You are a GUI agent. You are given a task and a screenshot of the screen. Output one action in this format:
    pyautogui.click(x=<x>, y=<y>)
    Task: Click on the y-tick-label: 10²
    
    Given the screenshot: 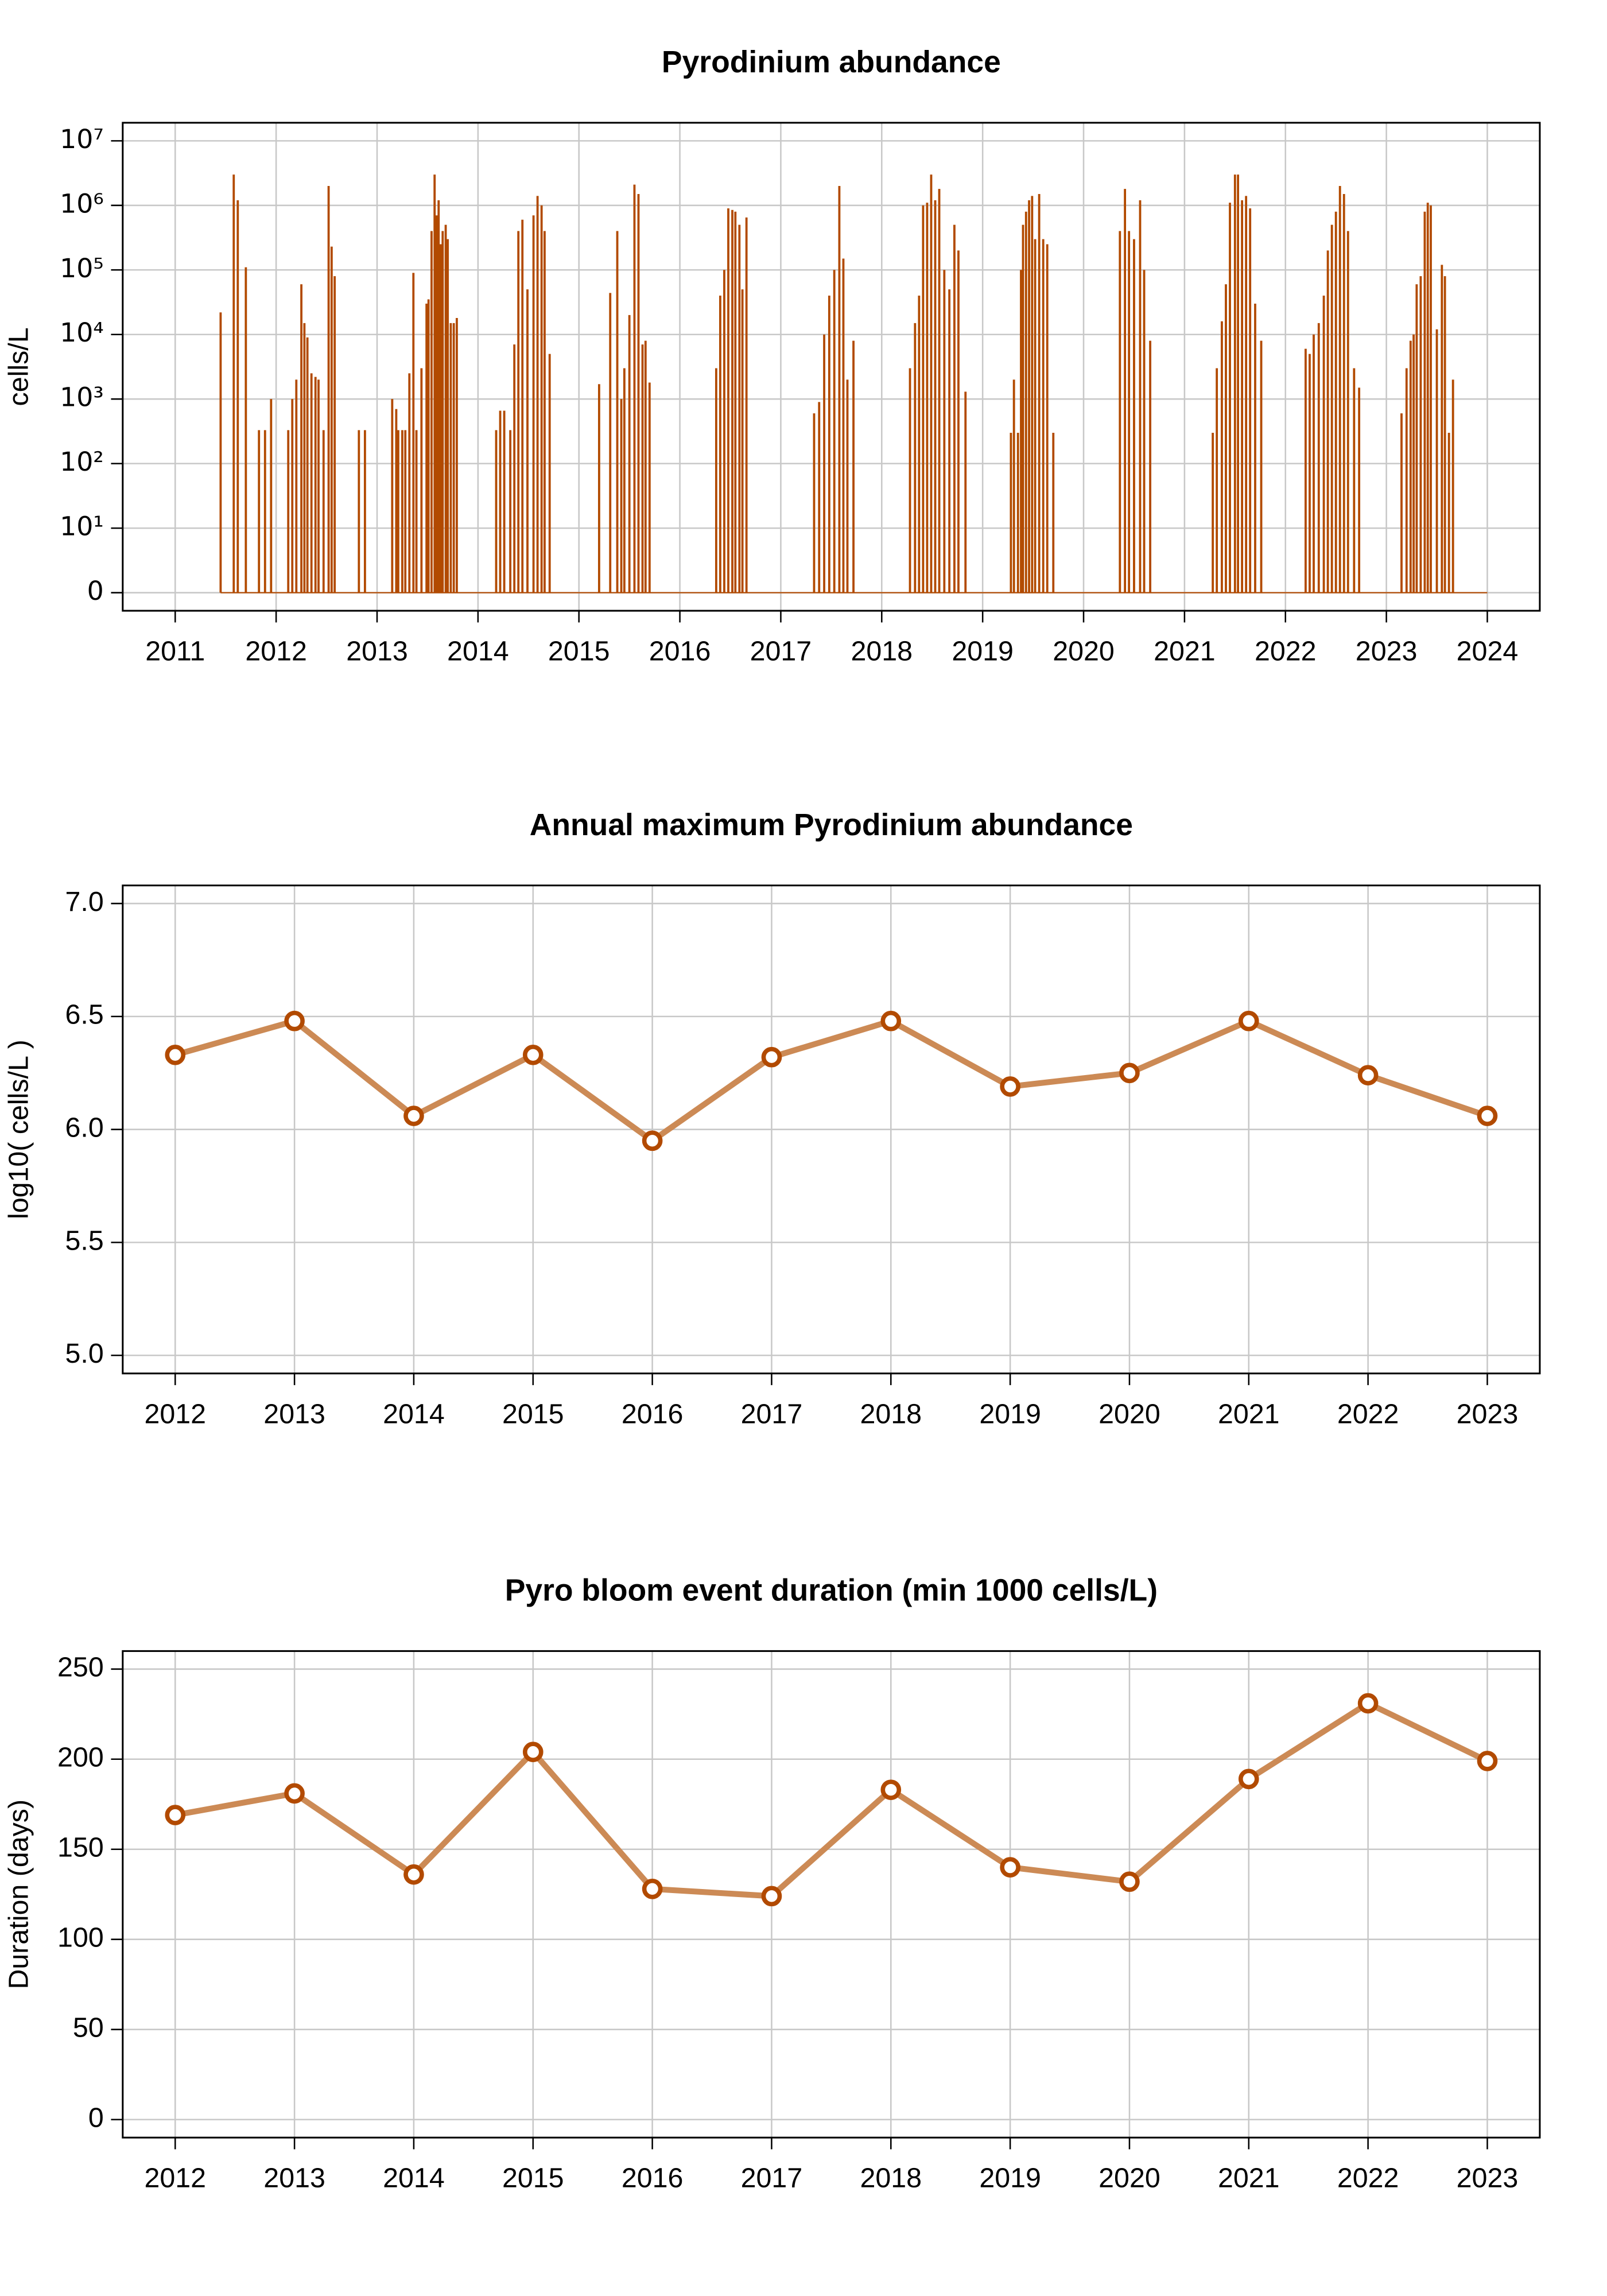 What is the action you would take?
    pyautogui.click(x=82, y=461)
    